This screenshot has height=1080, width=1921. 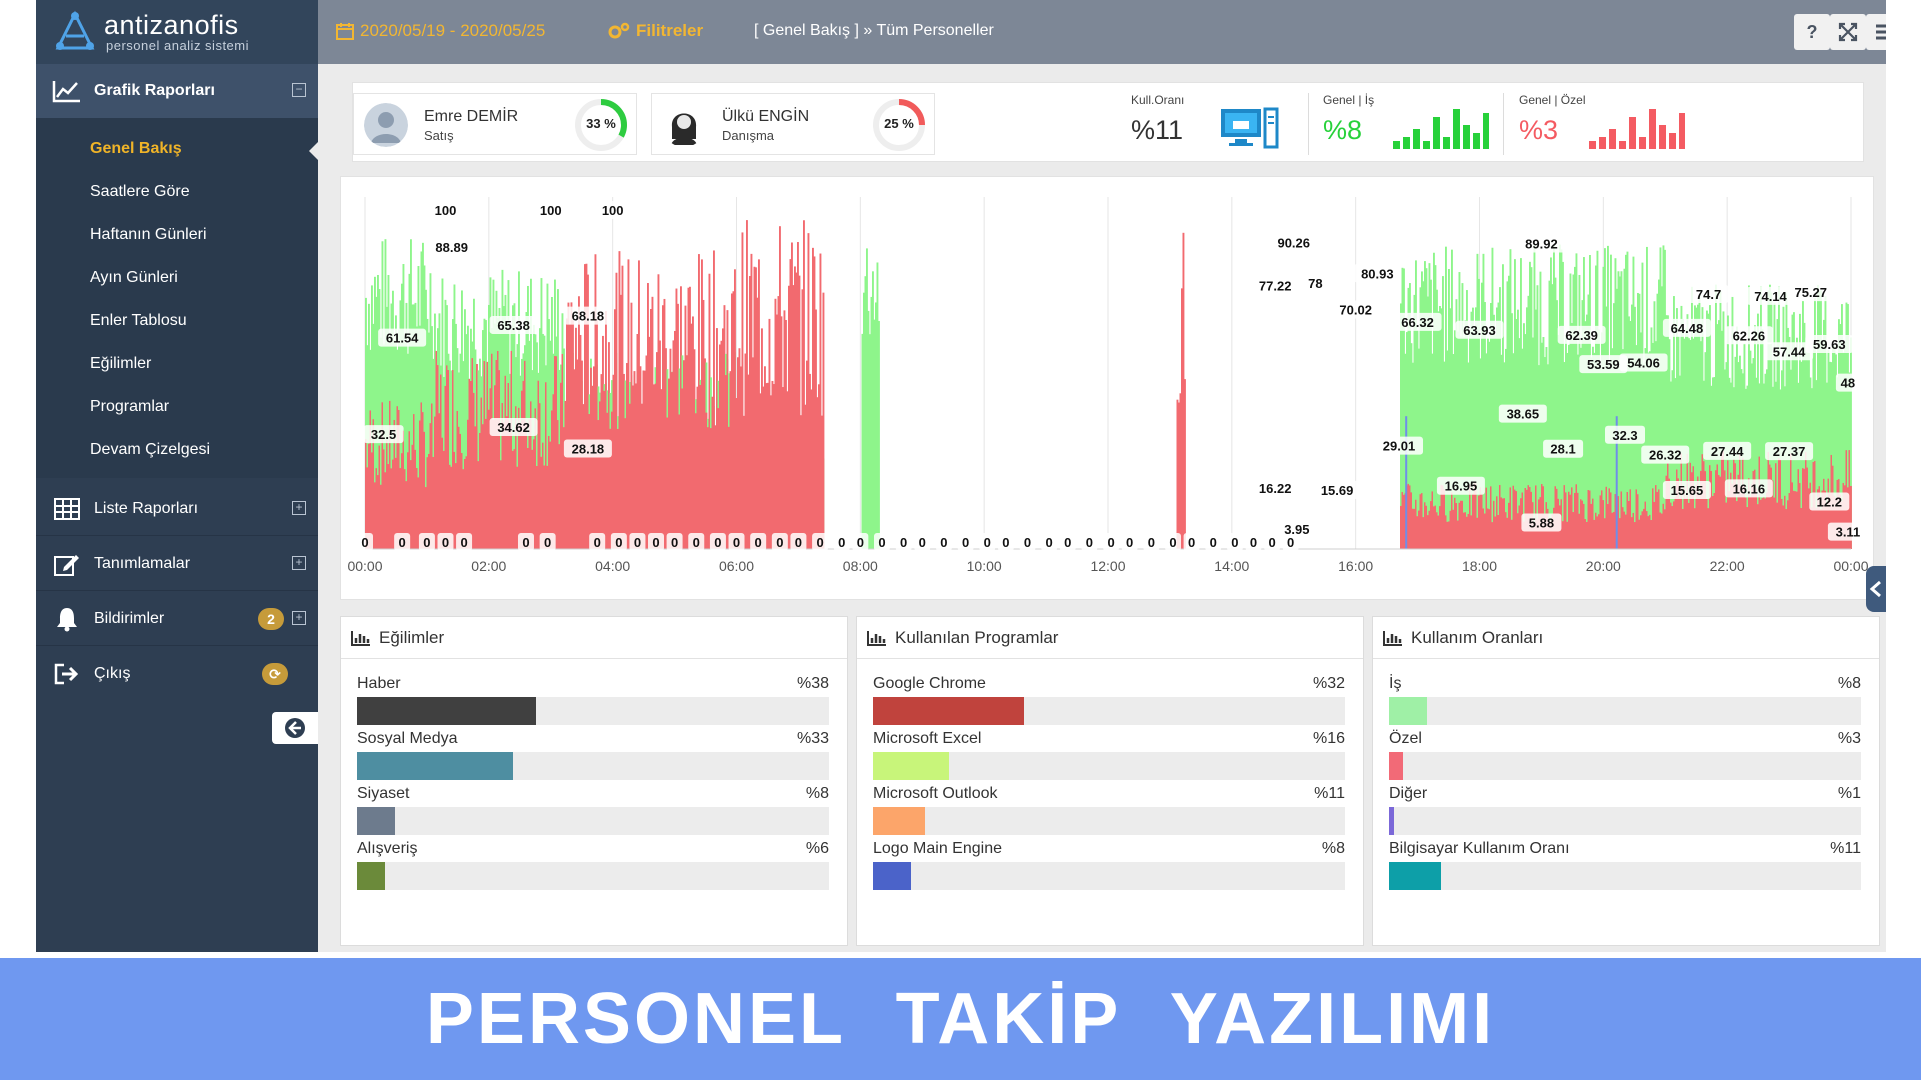 I want to click on filters-label: Filitreler, so click(x=670, y=30).